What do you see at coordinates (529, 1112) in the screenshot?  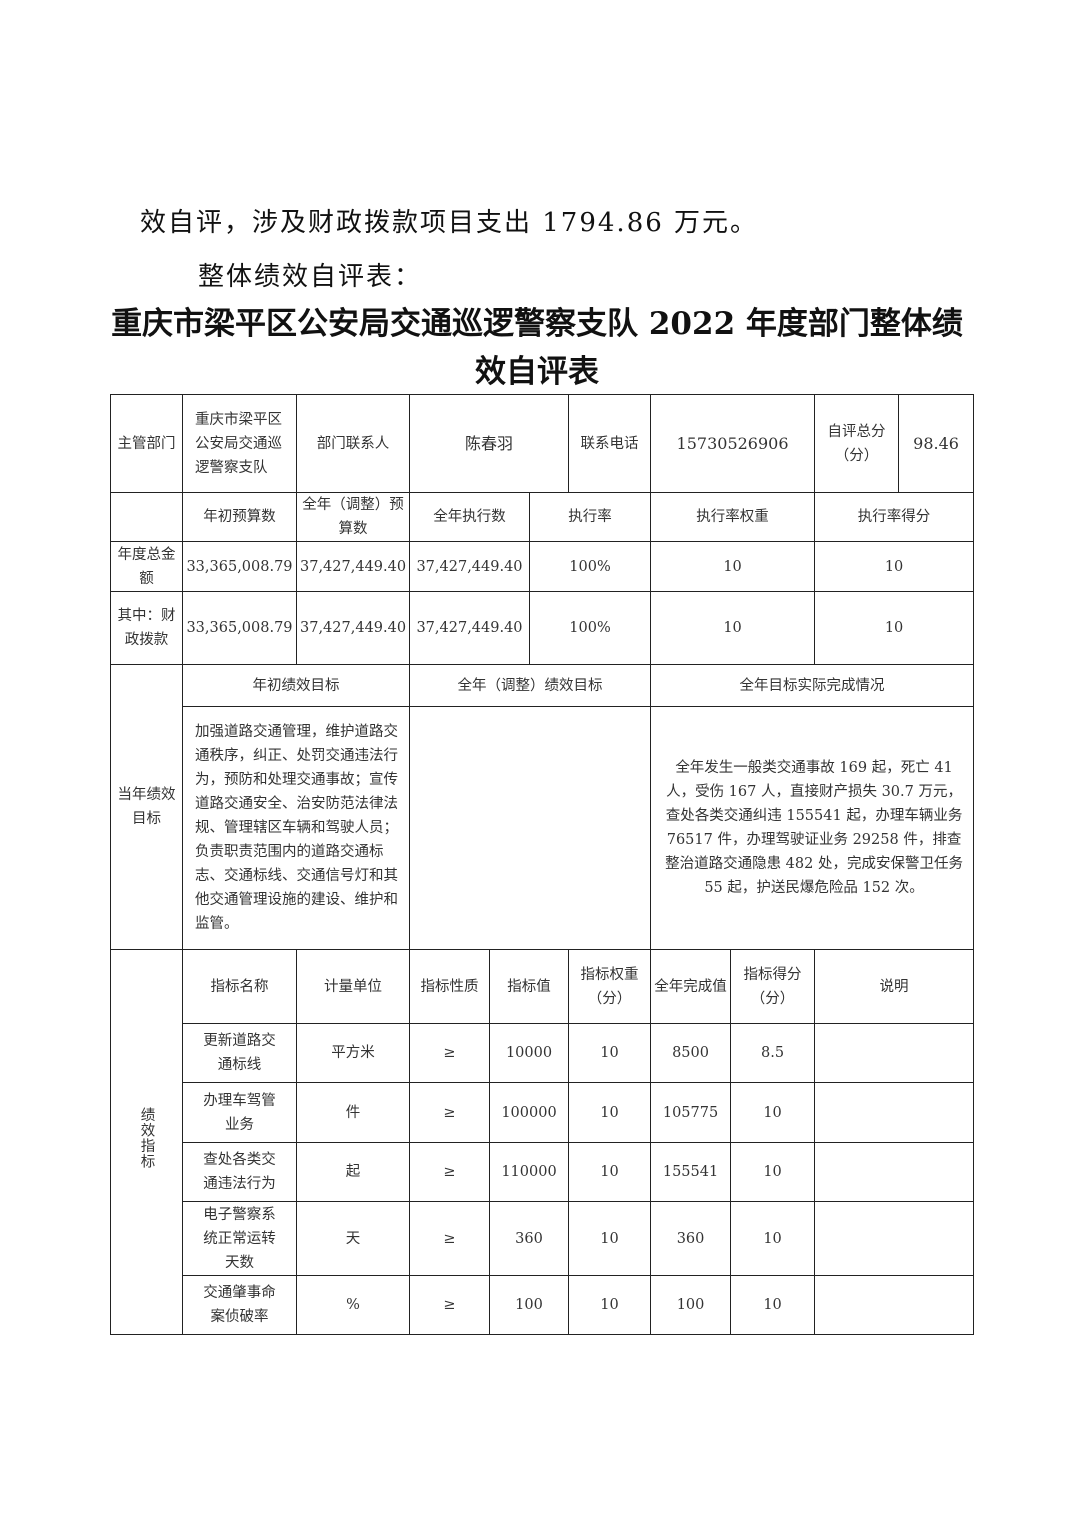 I see `indicator-target: 100000` at bounding box center [529, 1112].